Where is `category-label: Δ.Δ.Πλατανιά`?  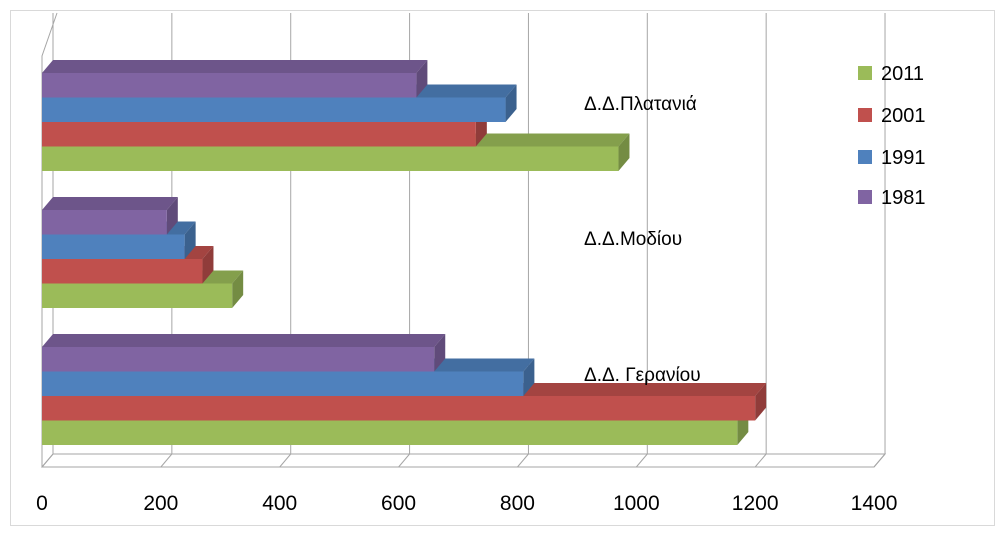 category-label: Δ.Δ.Πλατανιά is located at coordinates (640, 104).